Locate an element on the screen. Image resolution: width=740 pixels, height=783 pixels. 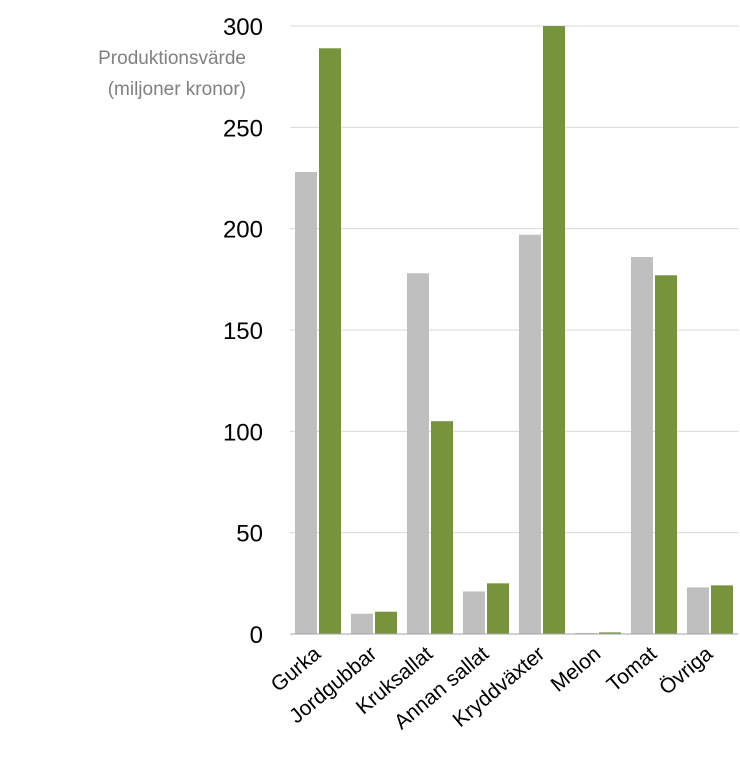
x-tick-label: Övriga is located at coordinates (686, 671).